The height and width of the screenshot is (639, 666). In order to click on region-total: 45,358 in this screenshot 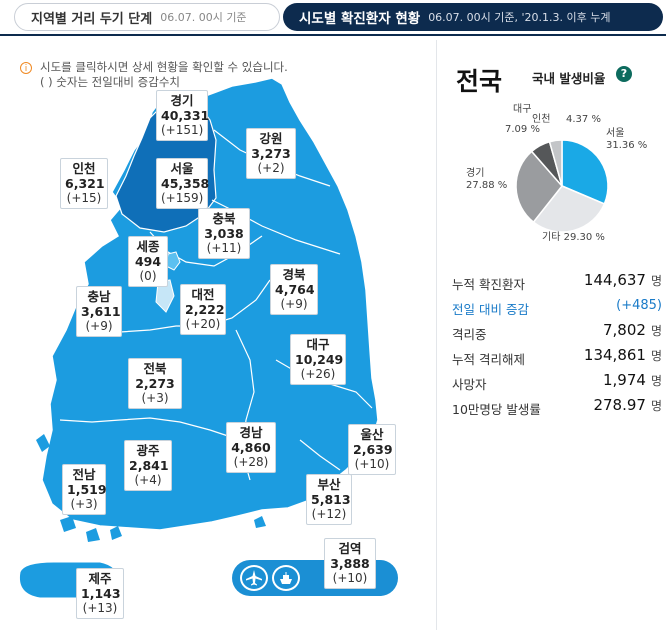, I will do `click(185, 183)`.